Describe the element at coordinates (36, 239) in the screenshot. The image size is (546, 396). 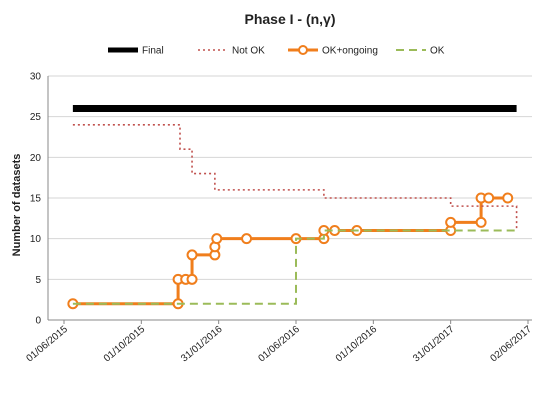
I see `y-tick-label: 10` at that location.